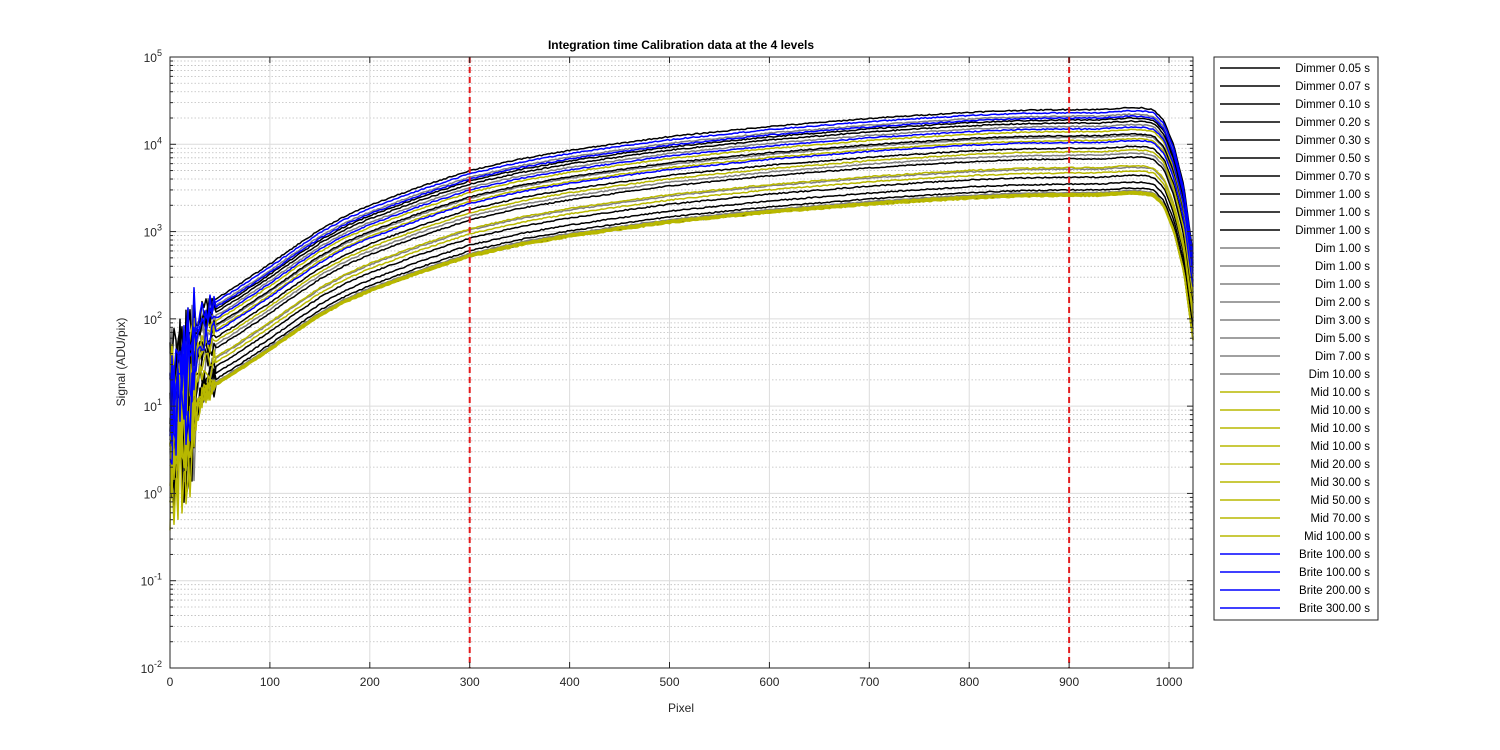 This screenshot has width=1500, height=750. What do you see at coordinates (1341, 501) in the screenshot?
I see `legend-entry: Mid 50.00 s` at bounding box center [1341, 501].